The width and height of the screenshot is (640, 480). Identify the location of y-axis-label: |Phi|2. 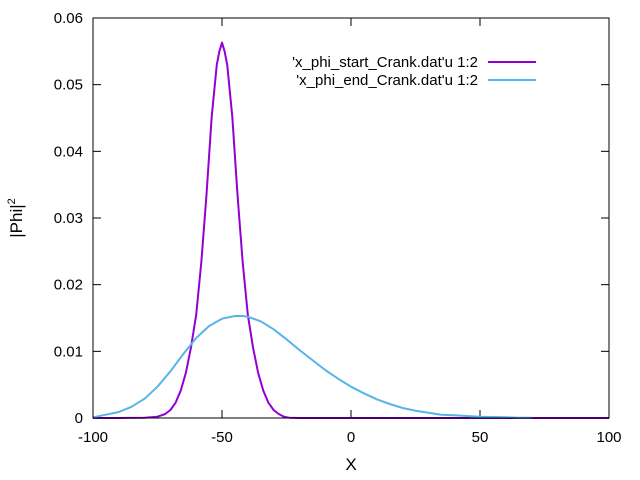
(16, 218).